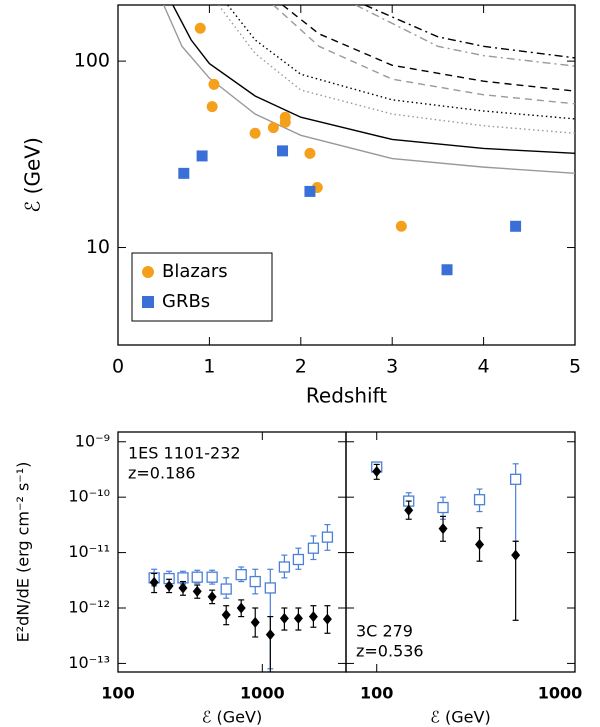  I want to click on y-axis-label: E²dN/dE (erg cm⁻² s⁻¹), so click(23, 552).